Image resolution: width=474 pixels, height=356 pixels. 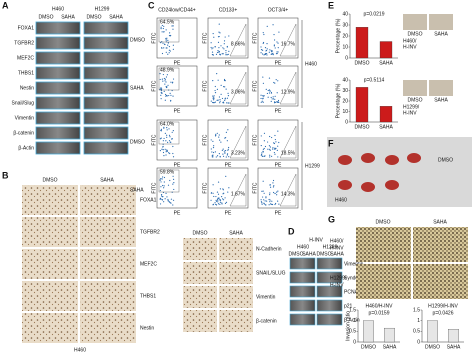 What do you see at coordinates (238, 153) in the screenshot?
I see `gate-percentage: 3.23%` at bounding box center [238, 153].